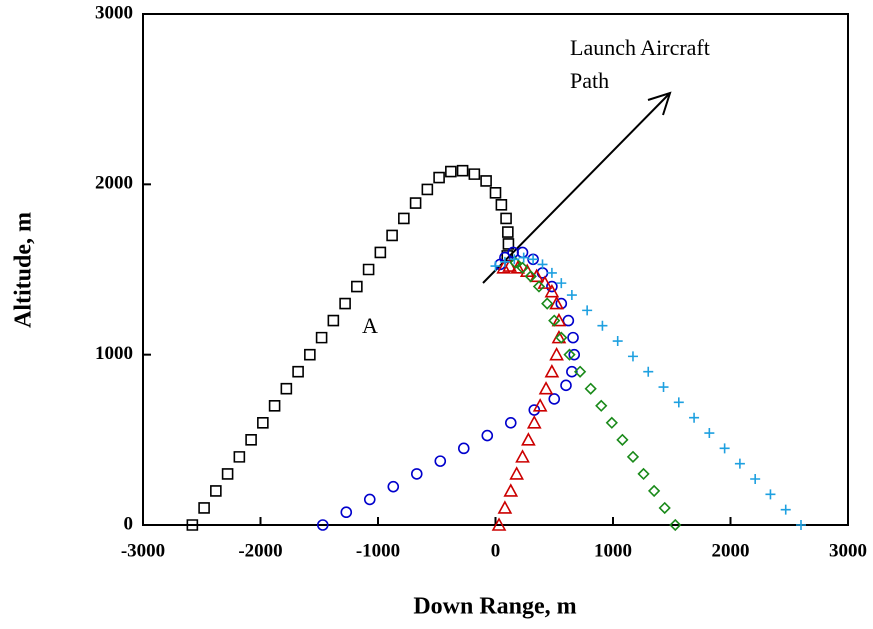  What do you see at coordinates (613, 550) in the screenshot?
I see `x-tick-label: 1000` at bounding box center [613, 550].